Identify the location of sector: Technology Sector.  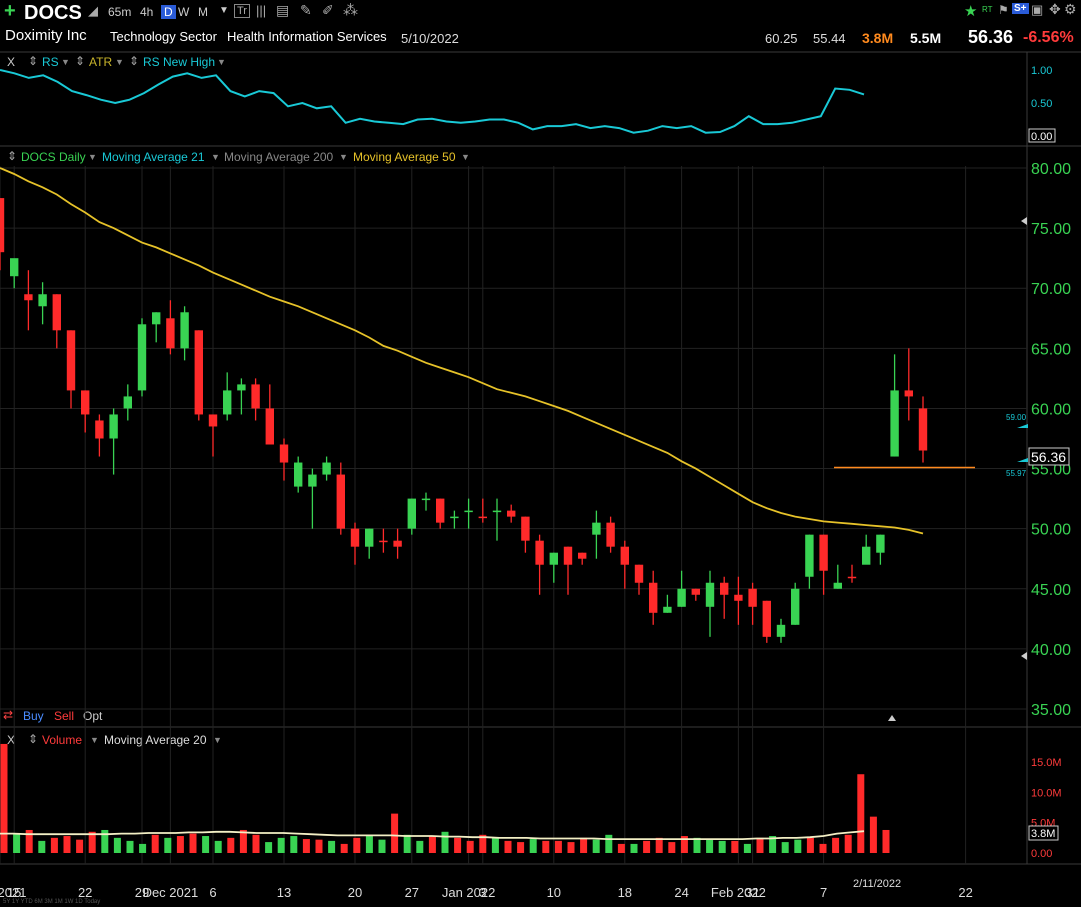
(163, 36).